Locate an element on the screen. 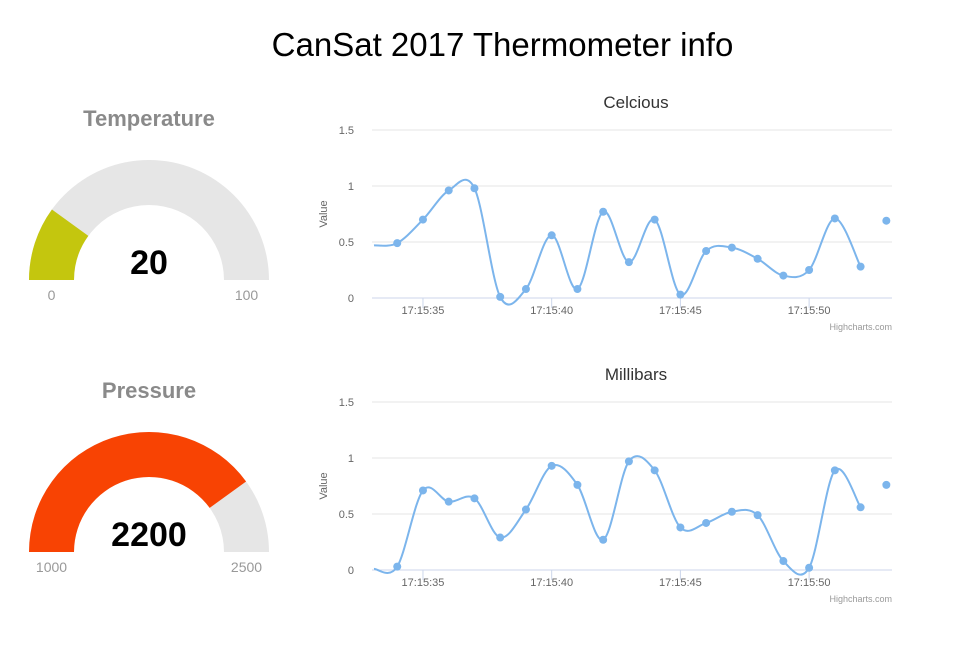  temperature-gauge: Temperature 20 0 100 is located at coordinates (150, 211).